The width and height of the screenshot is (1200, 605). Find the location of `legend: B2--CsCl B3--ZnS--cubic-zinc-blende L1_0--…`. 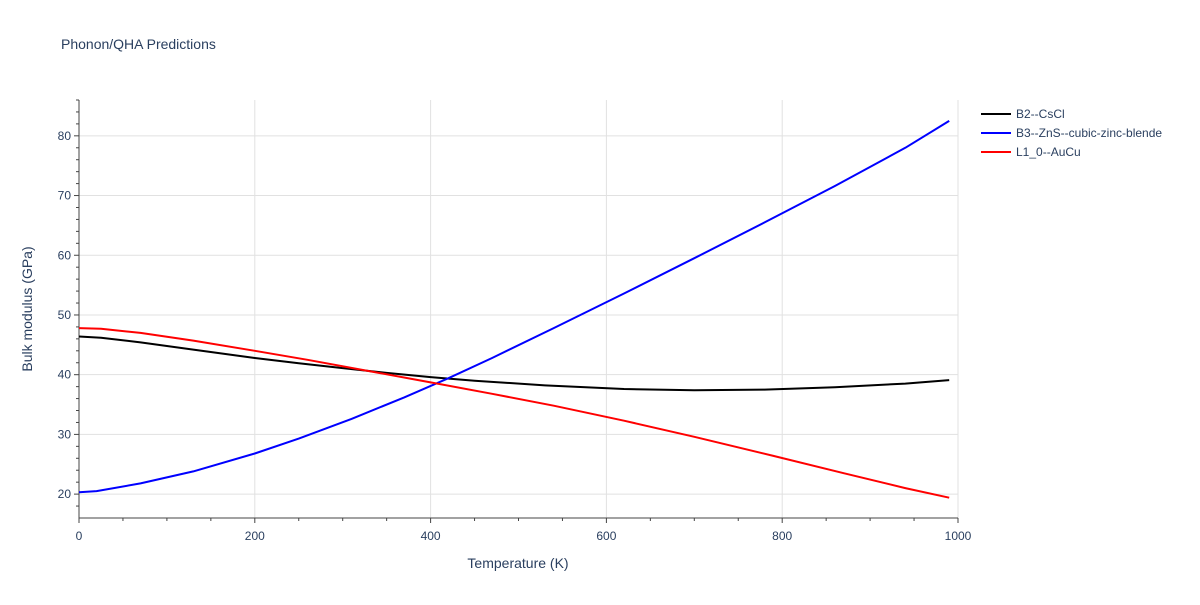

legend: B2--CsCl B3--ZnS--cubic-zinc-blende L1_0--… is located at coordinates (1071, 133).